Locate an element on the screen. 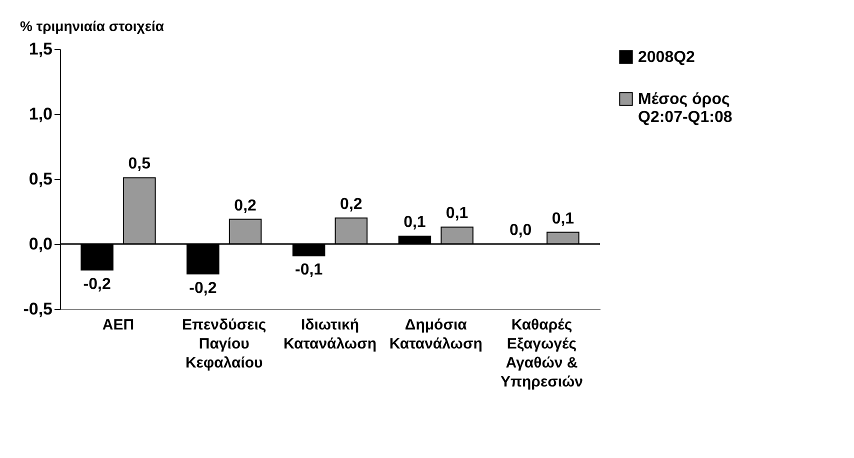 This screenshot has width=854, height=458. data-label: 0,0 is located at coordinates (520, 230).